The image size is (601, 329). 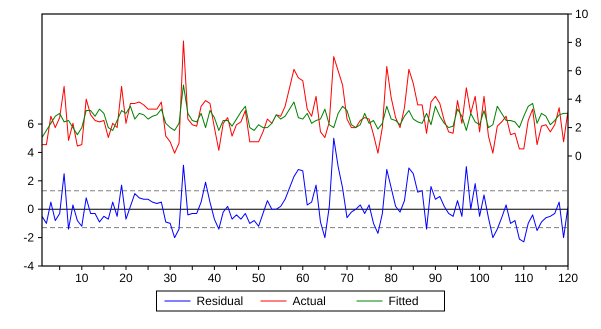 I want to click on x-tick-label: 110, so click(x=524, y=278).